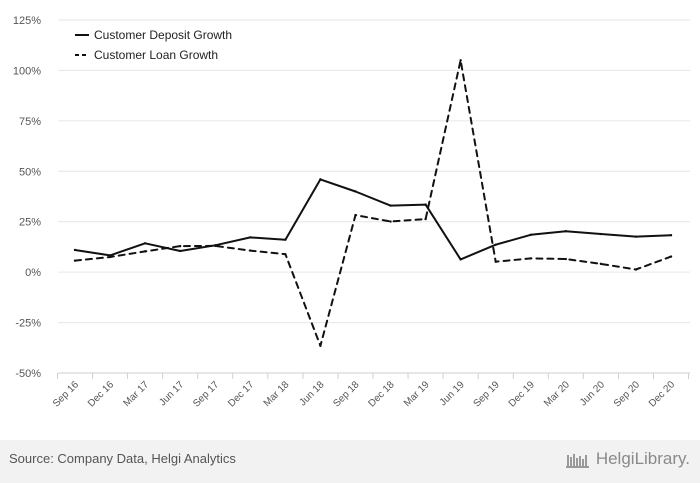  What do you see at coordinates (171, 393) in the screenshot?
I see `x-tick-label: Jun 17` at bounding box center [171, 393].